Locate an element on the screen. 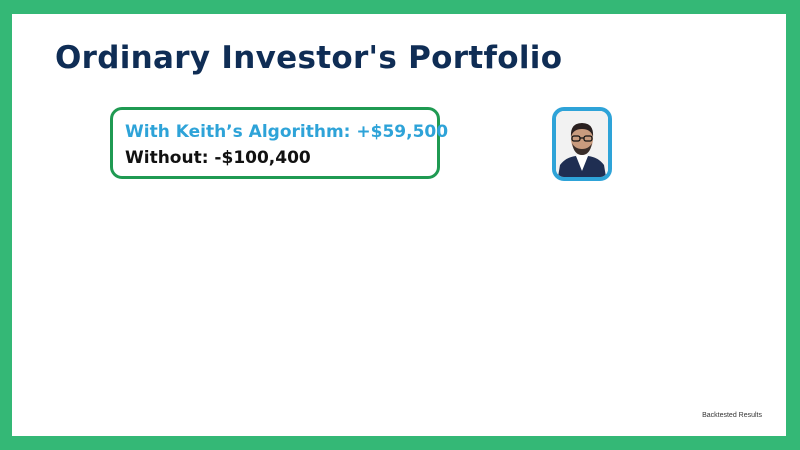  footnote: Backtested Results is located at coordinates (732, 415).